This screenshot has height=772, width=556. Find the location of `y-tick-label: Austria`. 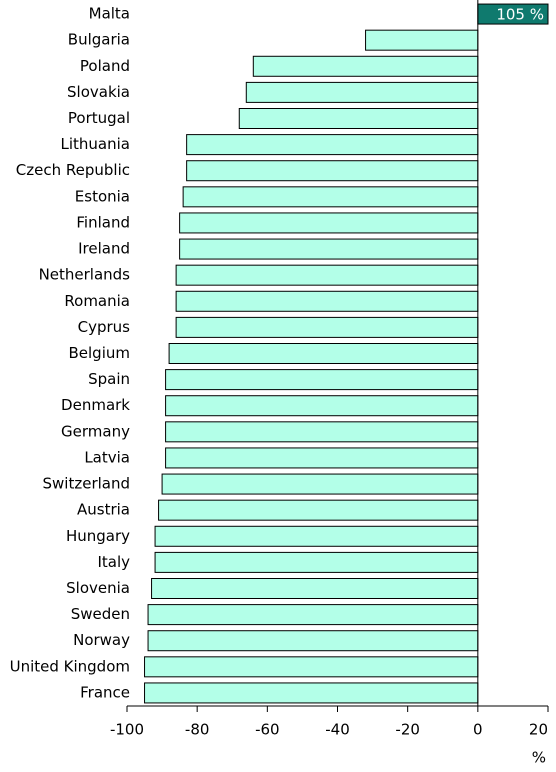

y-tick-label: Austria is located at coordinates (103, 510).